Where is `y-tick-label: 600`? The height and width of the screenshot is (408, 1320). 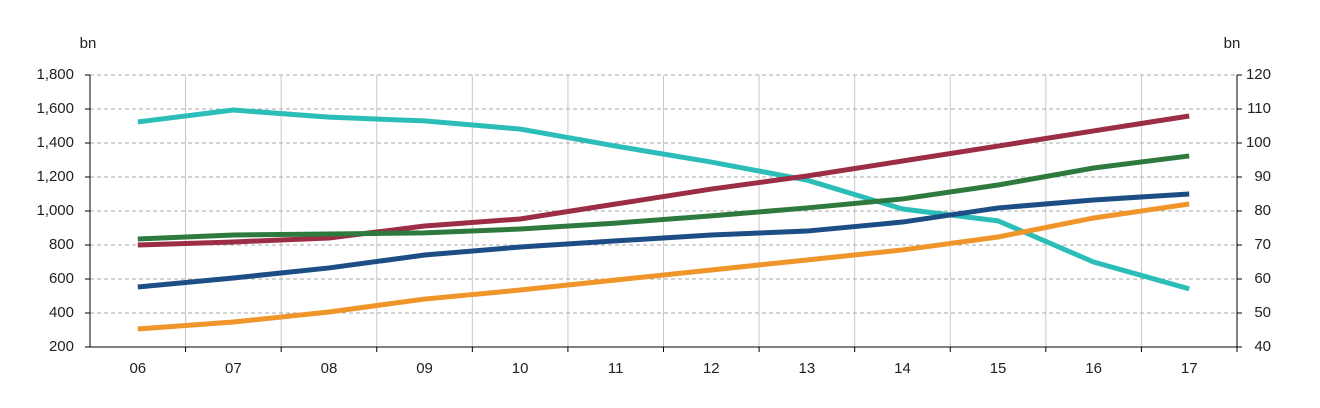 y-tick-label: 600 is located at coordinates (61, 278).